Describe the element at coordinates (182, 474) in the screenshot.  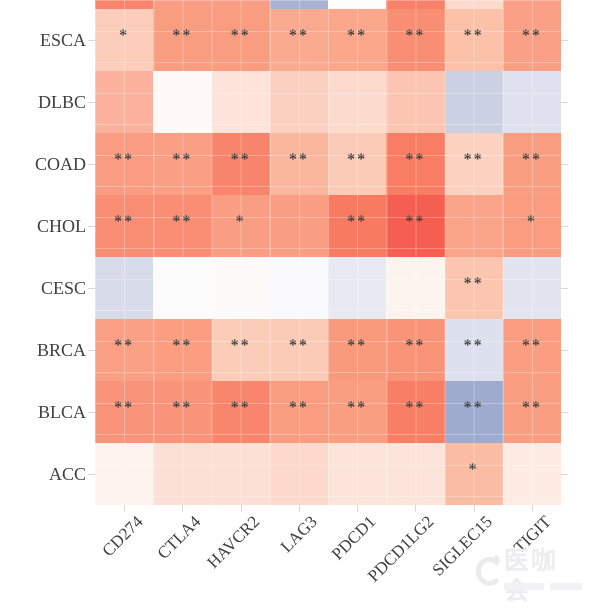
I see `heatmap-cell-ACC-CTLA4` at that location.